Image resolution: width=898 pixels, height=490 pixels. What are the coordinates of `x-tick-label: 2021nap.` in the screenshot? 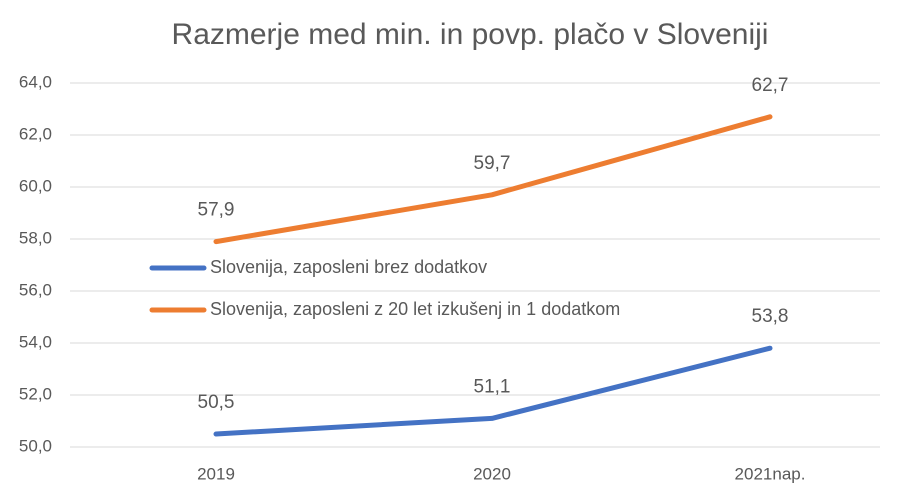 It's located at (770, 473).